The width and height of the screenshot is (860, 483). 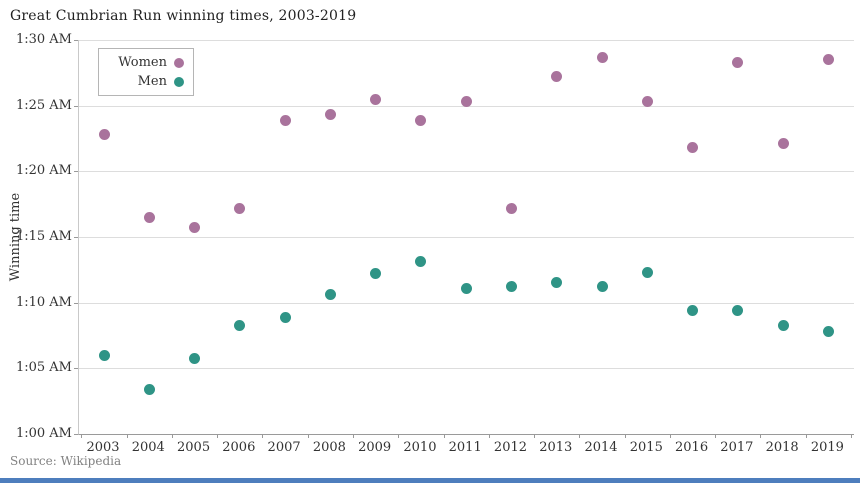 What do you see at coordinates (511, 287) in the screenshot?
I see `data-point-men-2012` at bounding box center [511, 287].